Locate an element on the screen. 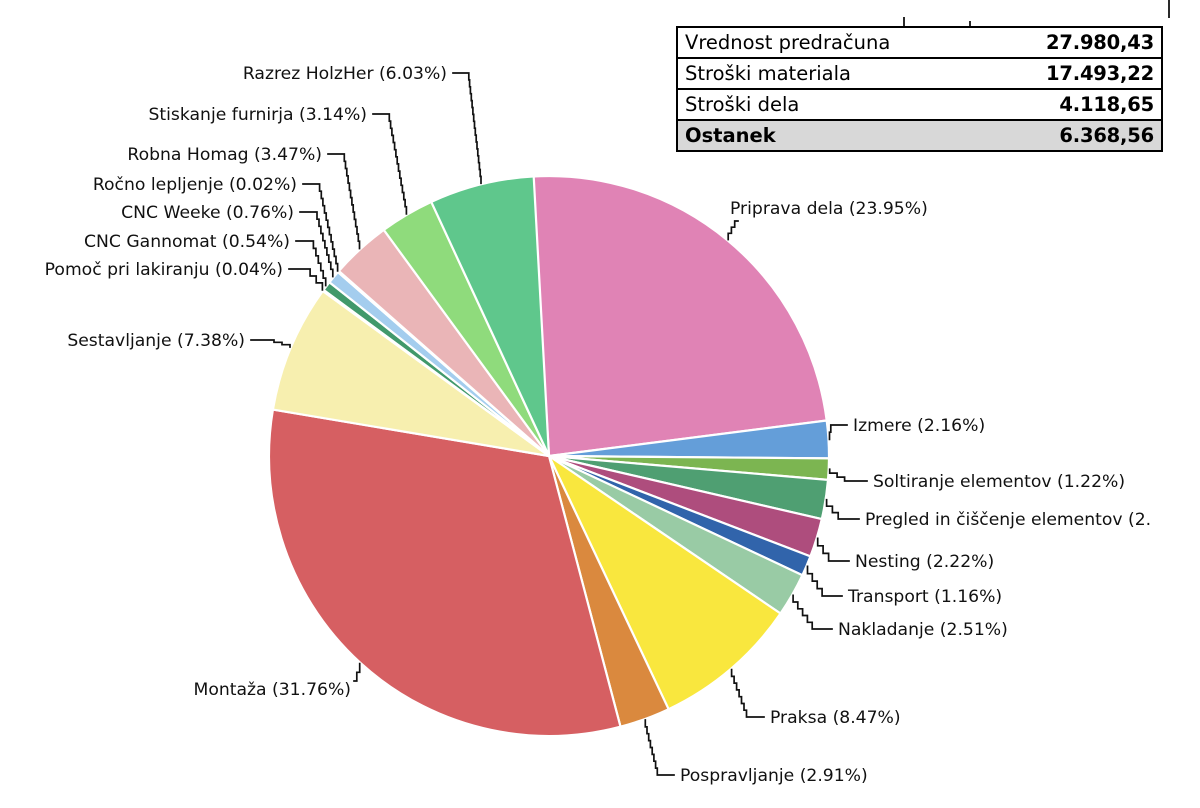  slice-label-cnc-weeke: CNC Weeke (0.76%) is located at coordinates (207, 213).